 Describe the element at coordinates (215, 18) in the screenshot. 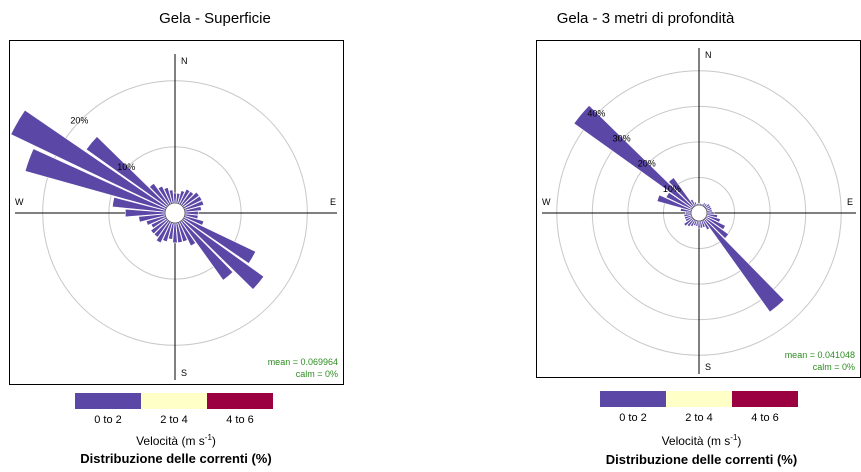

I see `chart-title: Gela - Superficie` at that location.